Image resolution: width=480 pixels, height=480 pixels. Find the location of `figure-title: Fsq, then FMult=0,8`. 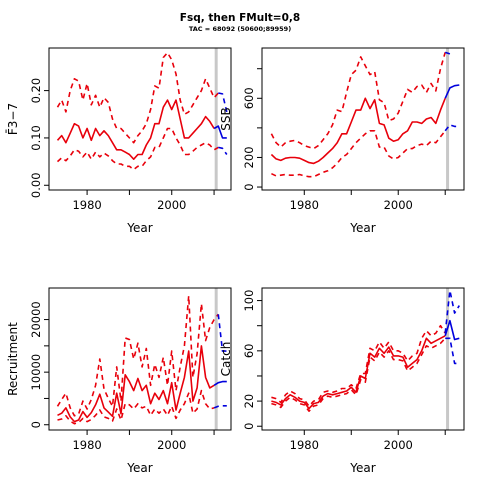

figure-title: Fsq, then FMult=0,8 is located at coordinates (240, 18).